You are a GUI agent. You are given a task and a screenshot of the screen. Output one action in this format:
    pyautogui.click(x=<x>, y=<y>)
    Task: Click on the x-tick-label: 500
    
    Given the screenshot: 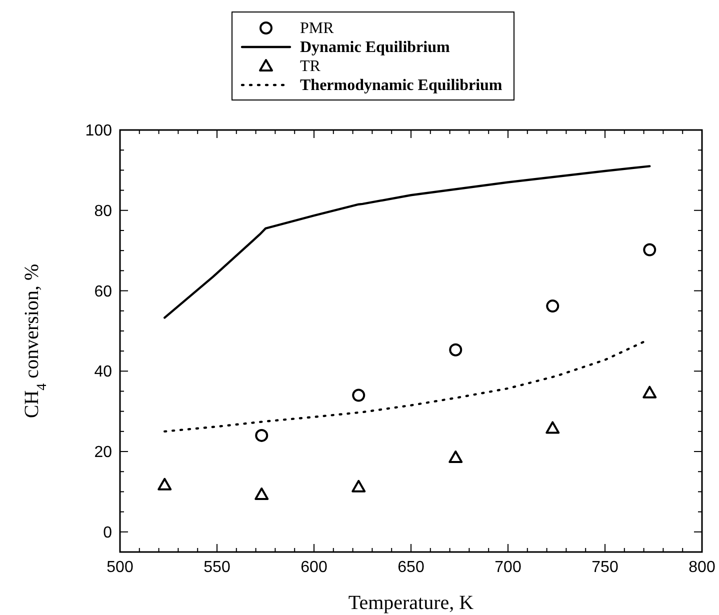 What is the action you would take?
    pyautogui.click(x=120, y=567)
    